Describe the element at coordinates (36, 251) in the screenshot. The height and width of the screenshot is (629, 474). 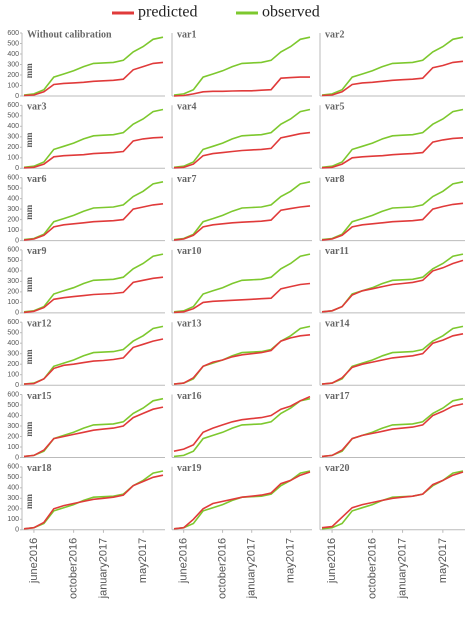
I see `panel-title: var9` at that location.